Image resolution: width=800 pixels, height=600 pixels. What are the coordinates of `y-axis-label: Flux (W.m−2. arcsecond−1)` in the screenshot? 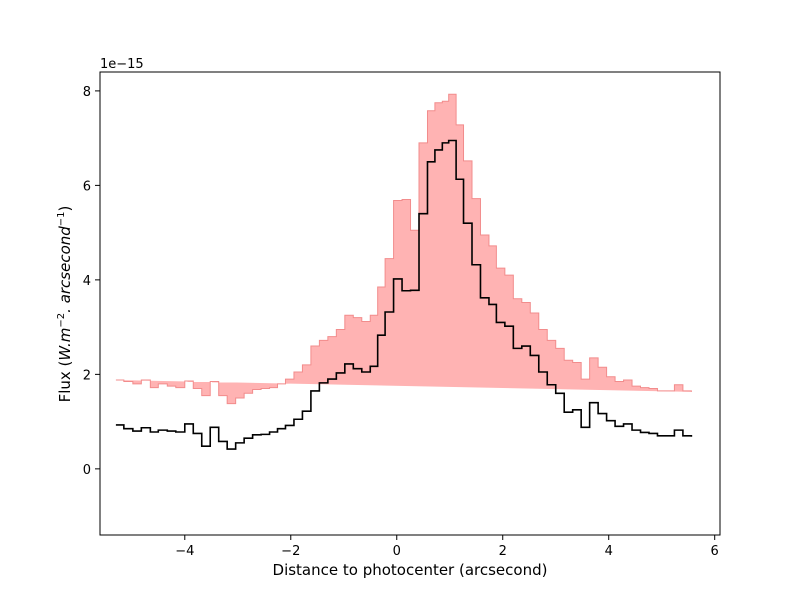 It's located at (65, 304).